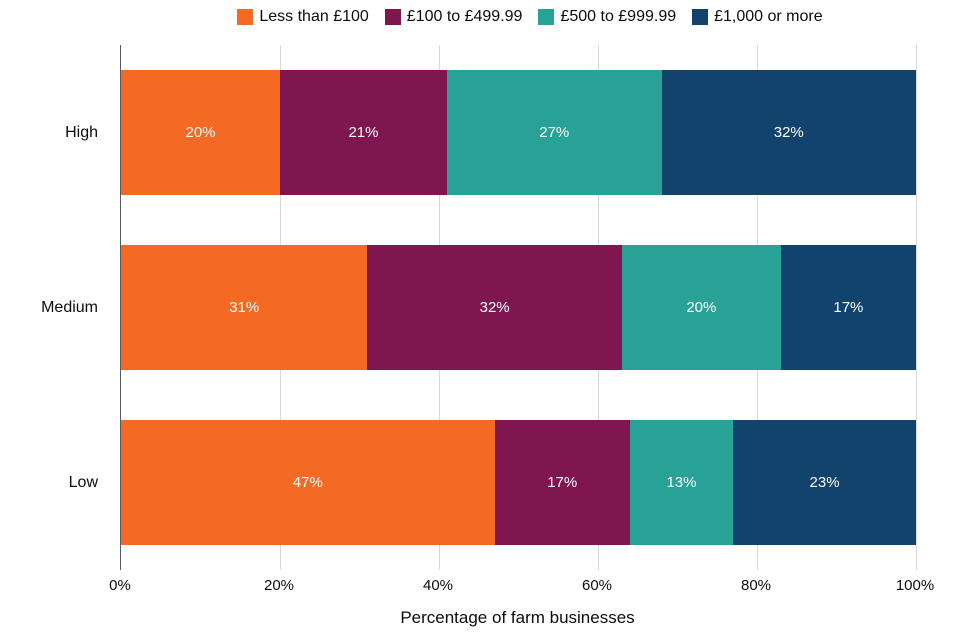  Describe the element at coordinates (916, 307) in the screenshot. I see `gridline` at that location.